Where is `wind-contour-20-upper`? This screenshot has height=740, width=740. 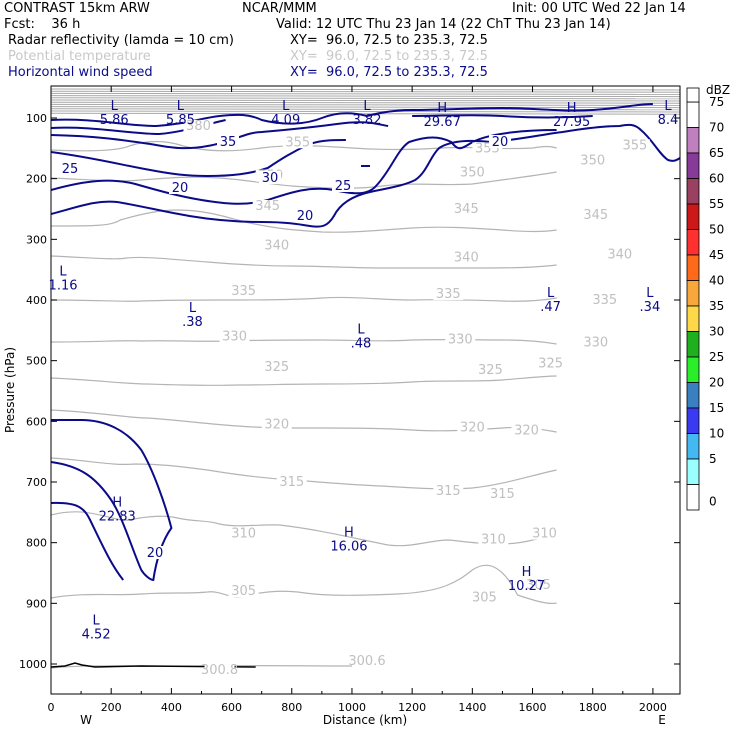 wind-contour-20-upper is located at coordinates (365, 175).